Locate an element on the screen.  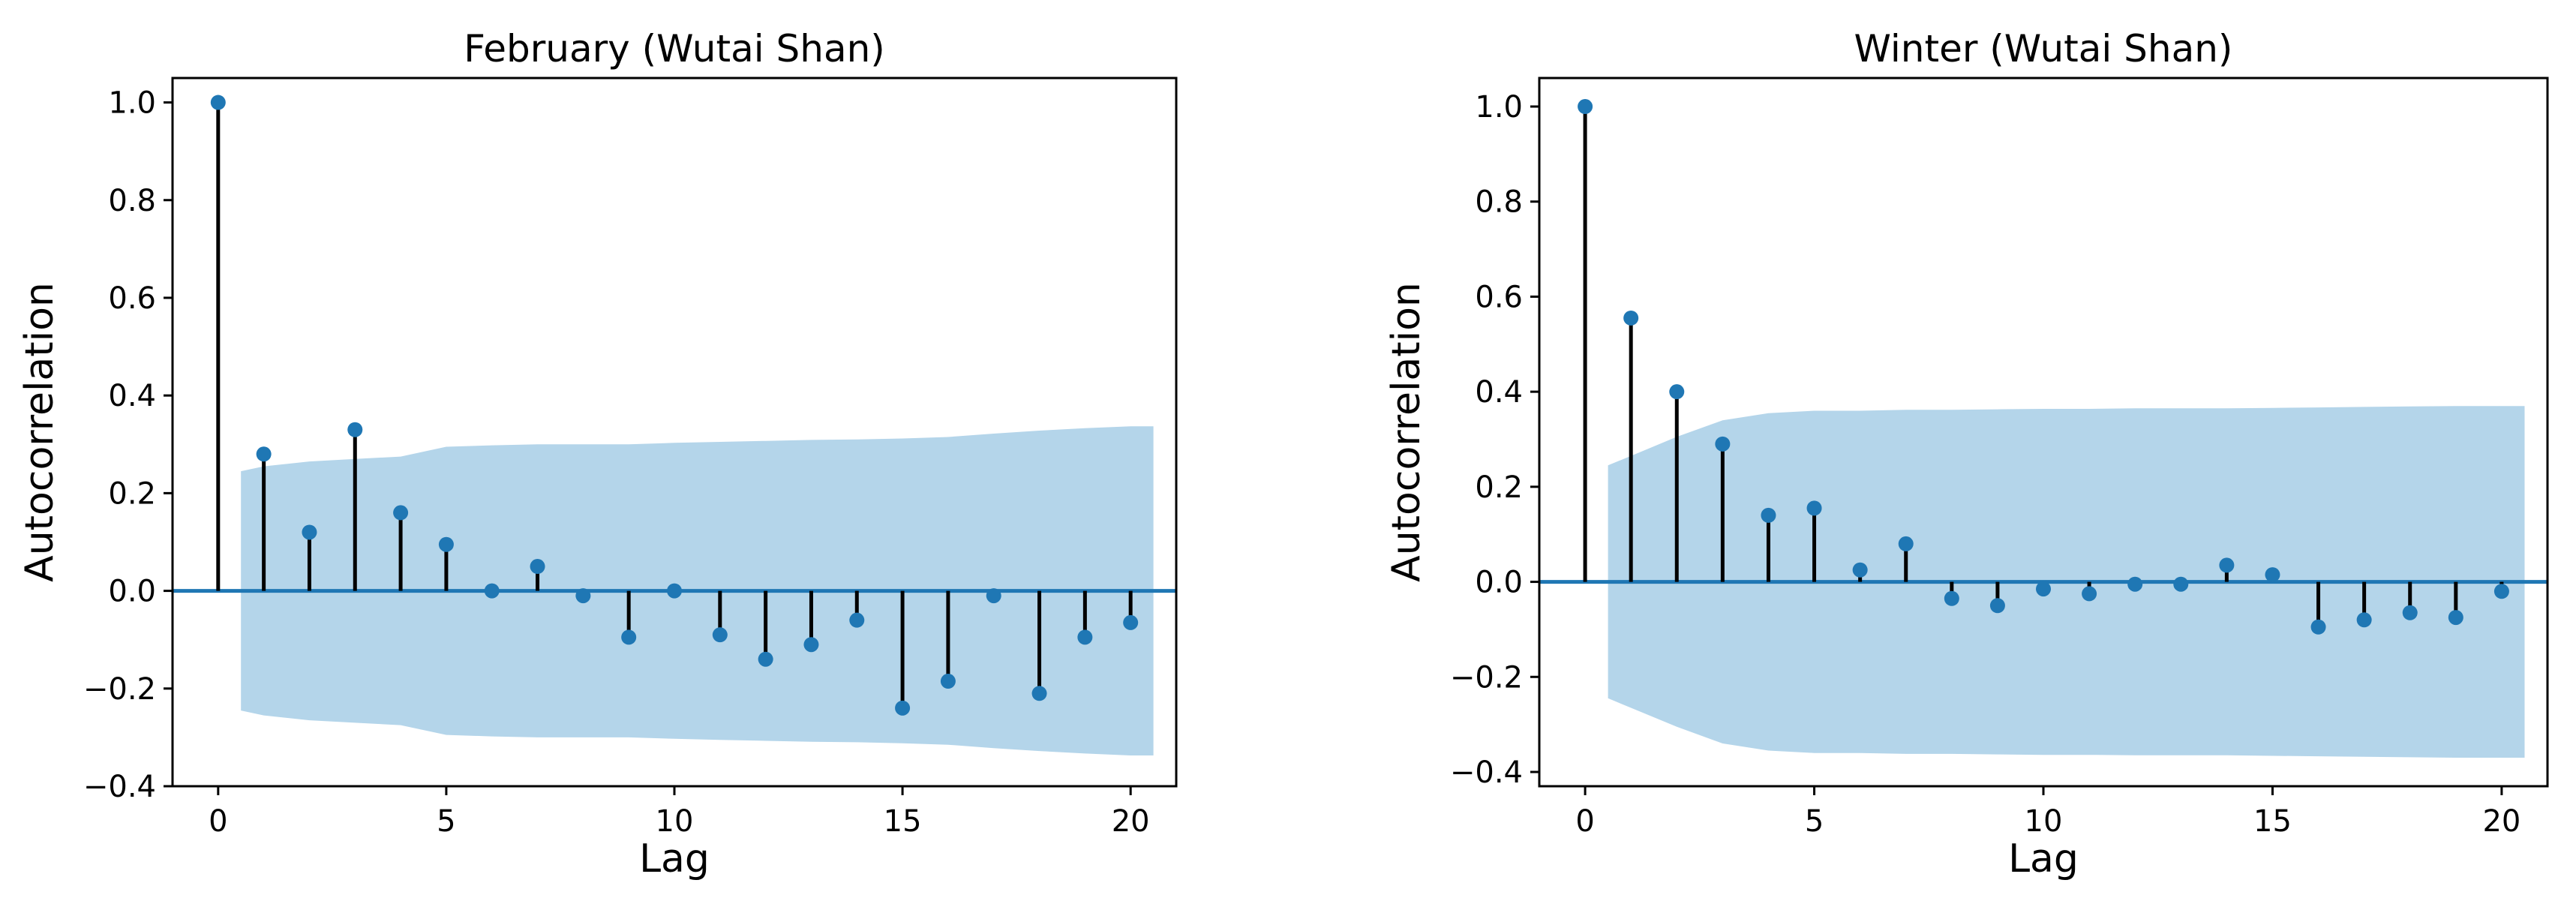
chart-title: Winter (Wutai Shan) is located at coordinates (2043, 49).